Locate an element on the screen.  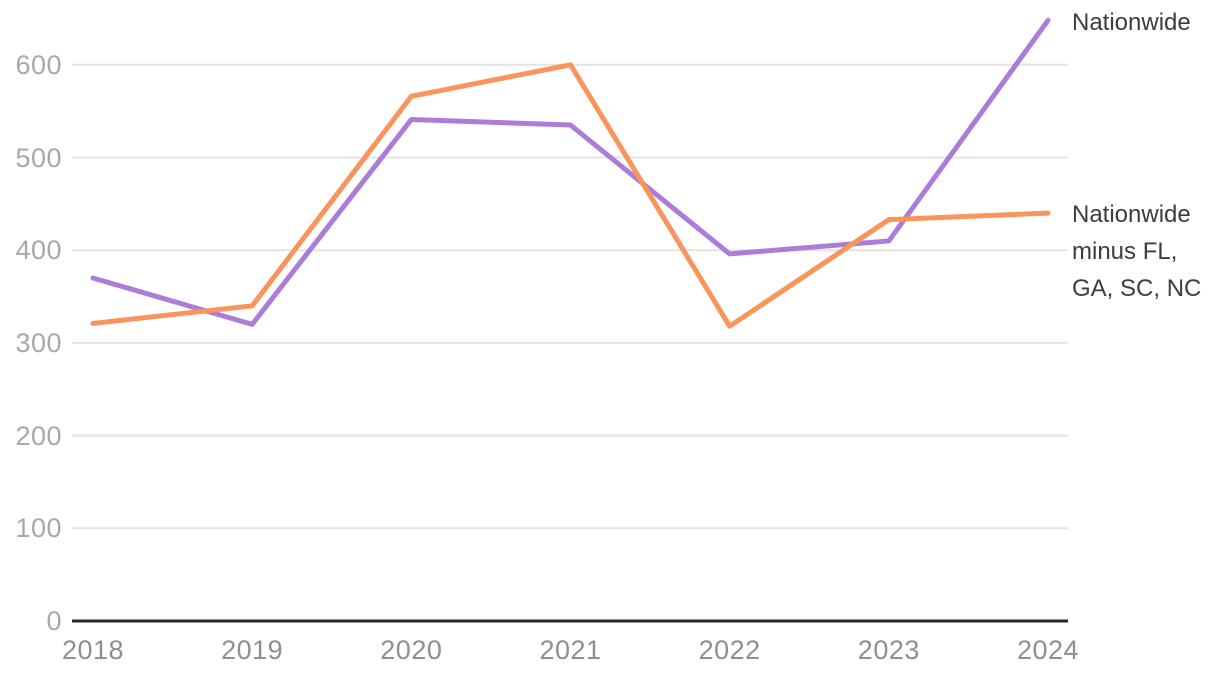
x-tick-label: 2018 is located at coordinates (93, 650).